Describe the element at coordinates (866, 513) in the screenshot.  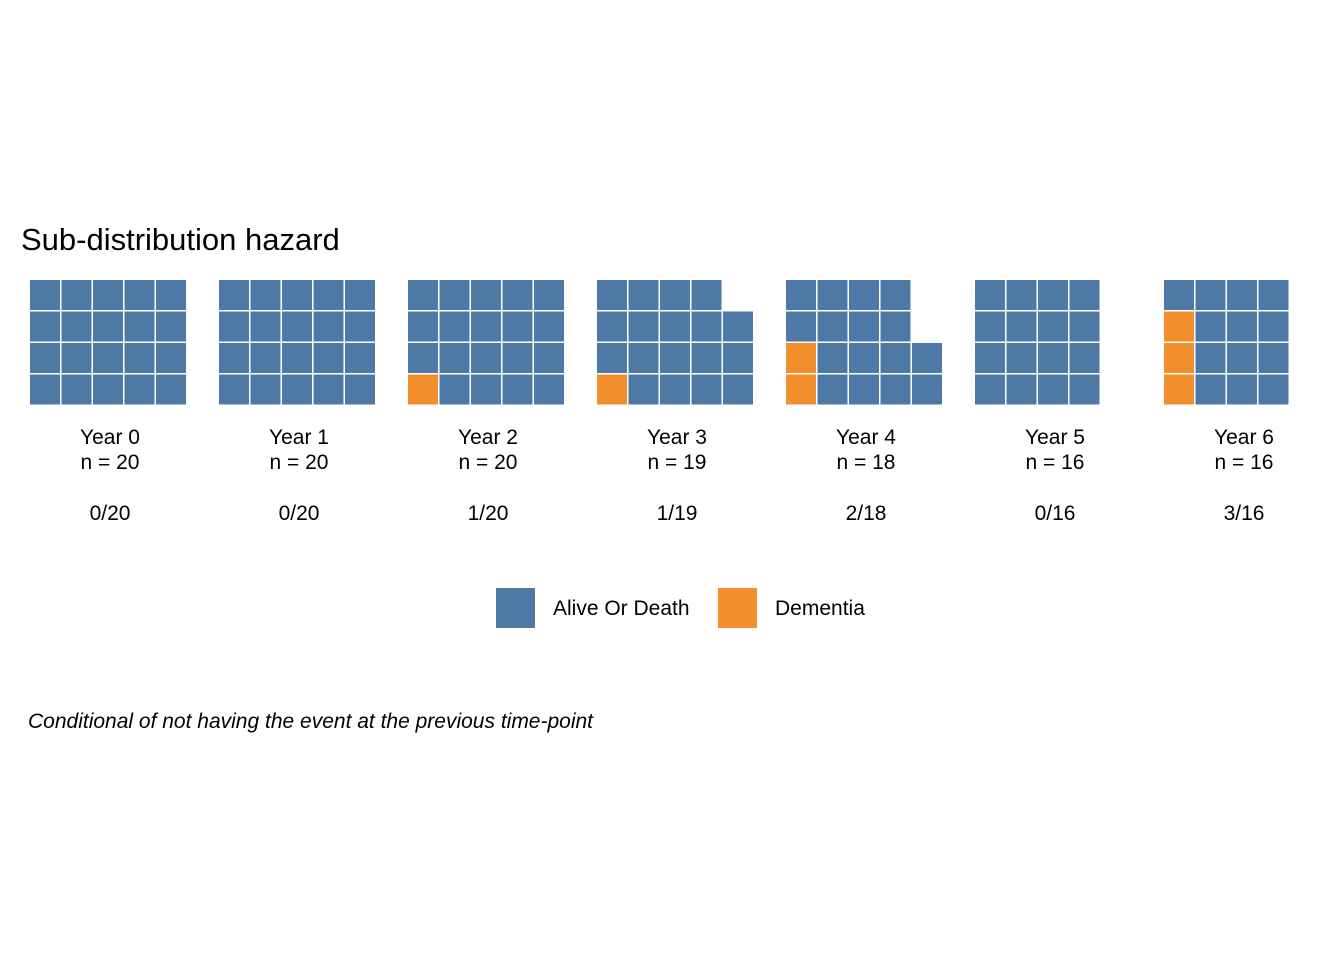
I see `panel-fraction-label: 2/18` at that location.